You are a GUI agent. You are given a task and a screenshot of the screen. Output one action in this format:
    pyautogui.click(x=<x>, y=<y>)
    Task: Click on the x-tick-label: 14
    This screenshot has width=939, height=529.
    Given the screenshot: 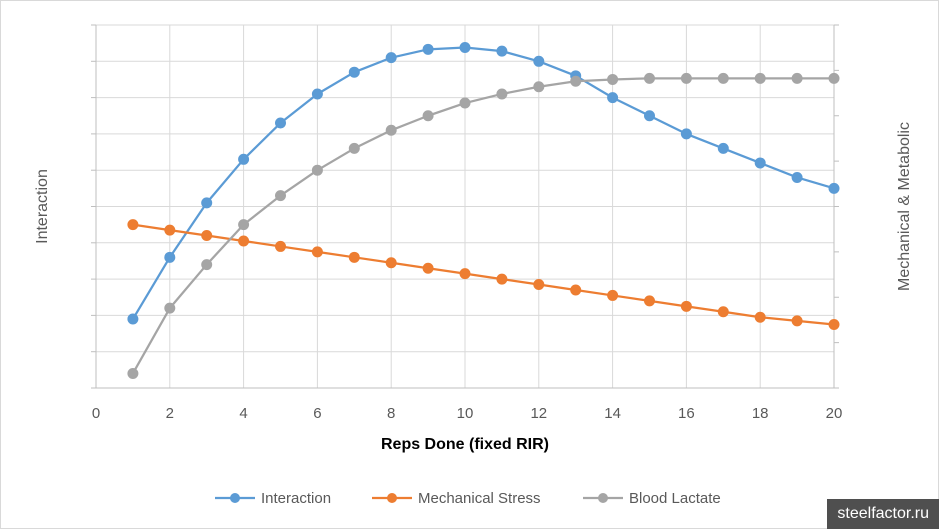 What is the action you would take?
    pyautogui.click(x=612, y=413)
    